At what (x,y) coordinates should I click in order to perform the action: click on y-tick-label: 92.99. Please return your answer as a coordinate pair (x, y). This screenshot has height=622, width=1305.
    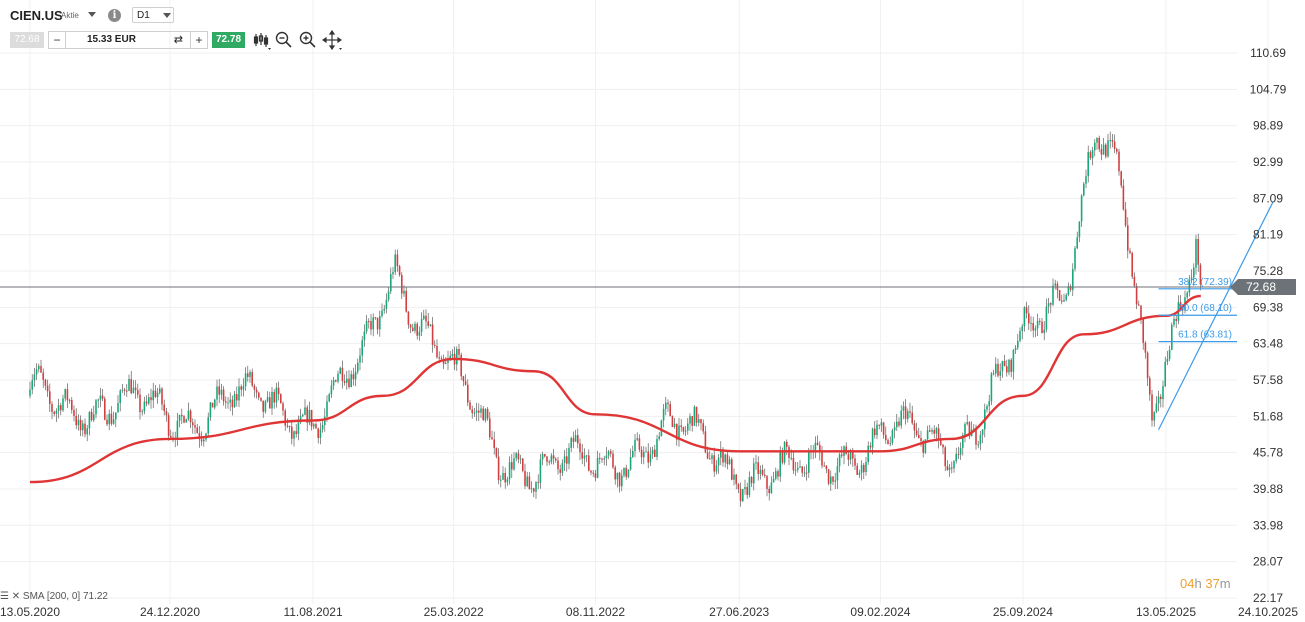
    Looking at the image, I should click on (1268, 162).